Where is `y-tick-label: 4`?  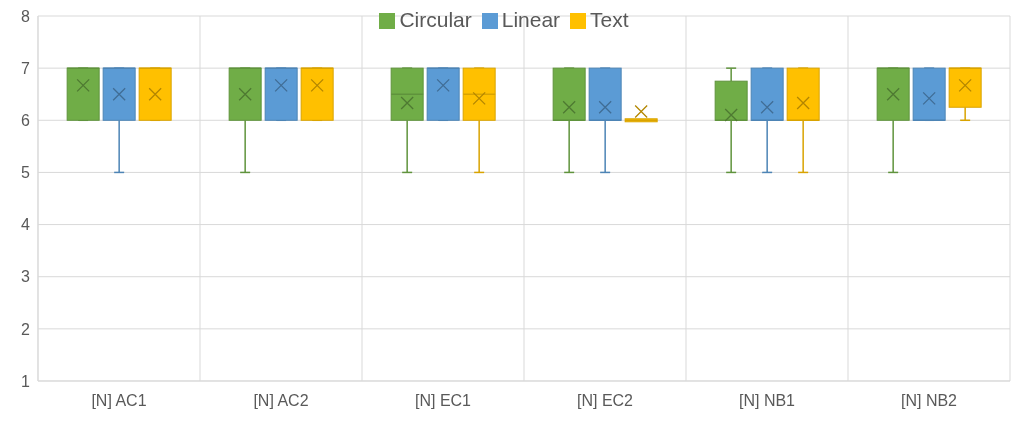
y-tick-label: 4 is located at coordinates (26, 225).